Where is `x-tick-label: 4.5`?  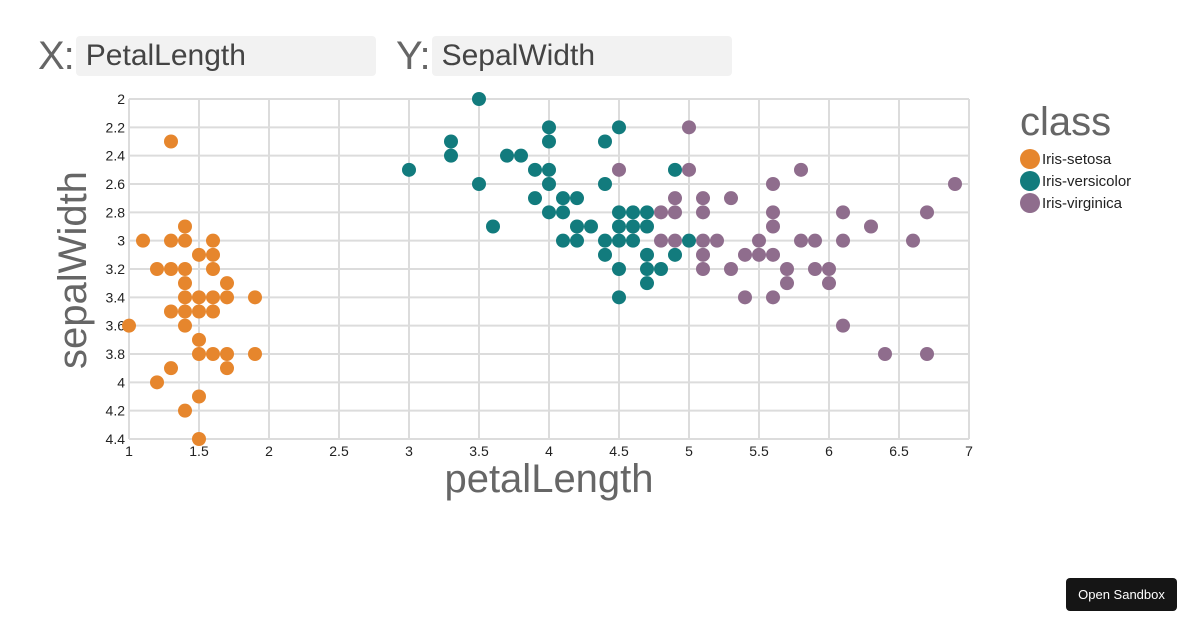 x-tick-label: 4.5 is located at coordinates (619, 451).